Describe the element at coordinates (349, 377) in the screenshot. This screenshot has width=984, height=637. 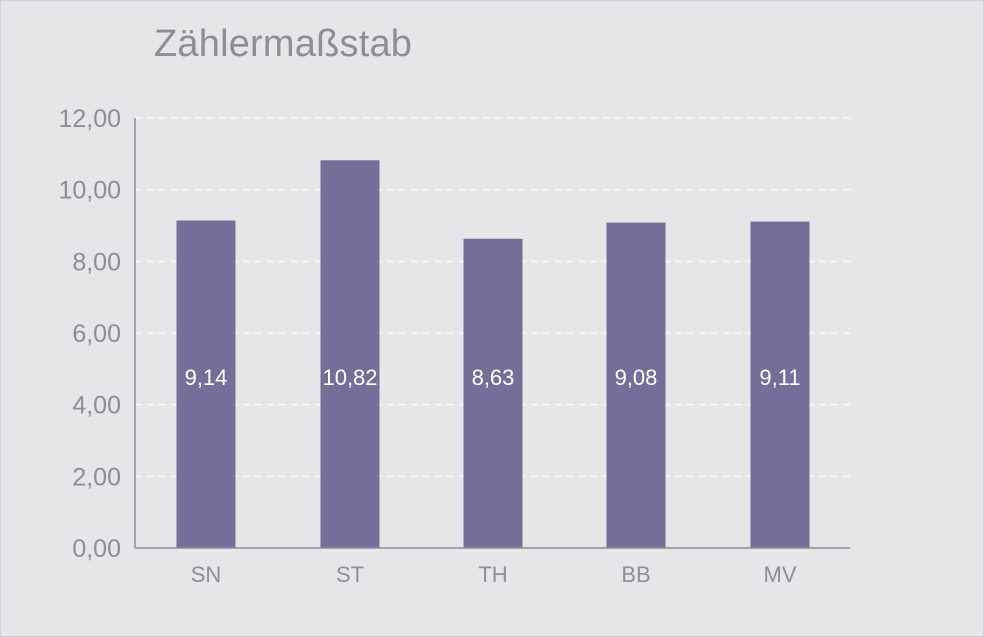
I see `data-label: 10,82` at that location.